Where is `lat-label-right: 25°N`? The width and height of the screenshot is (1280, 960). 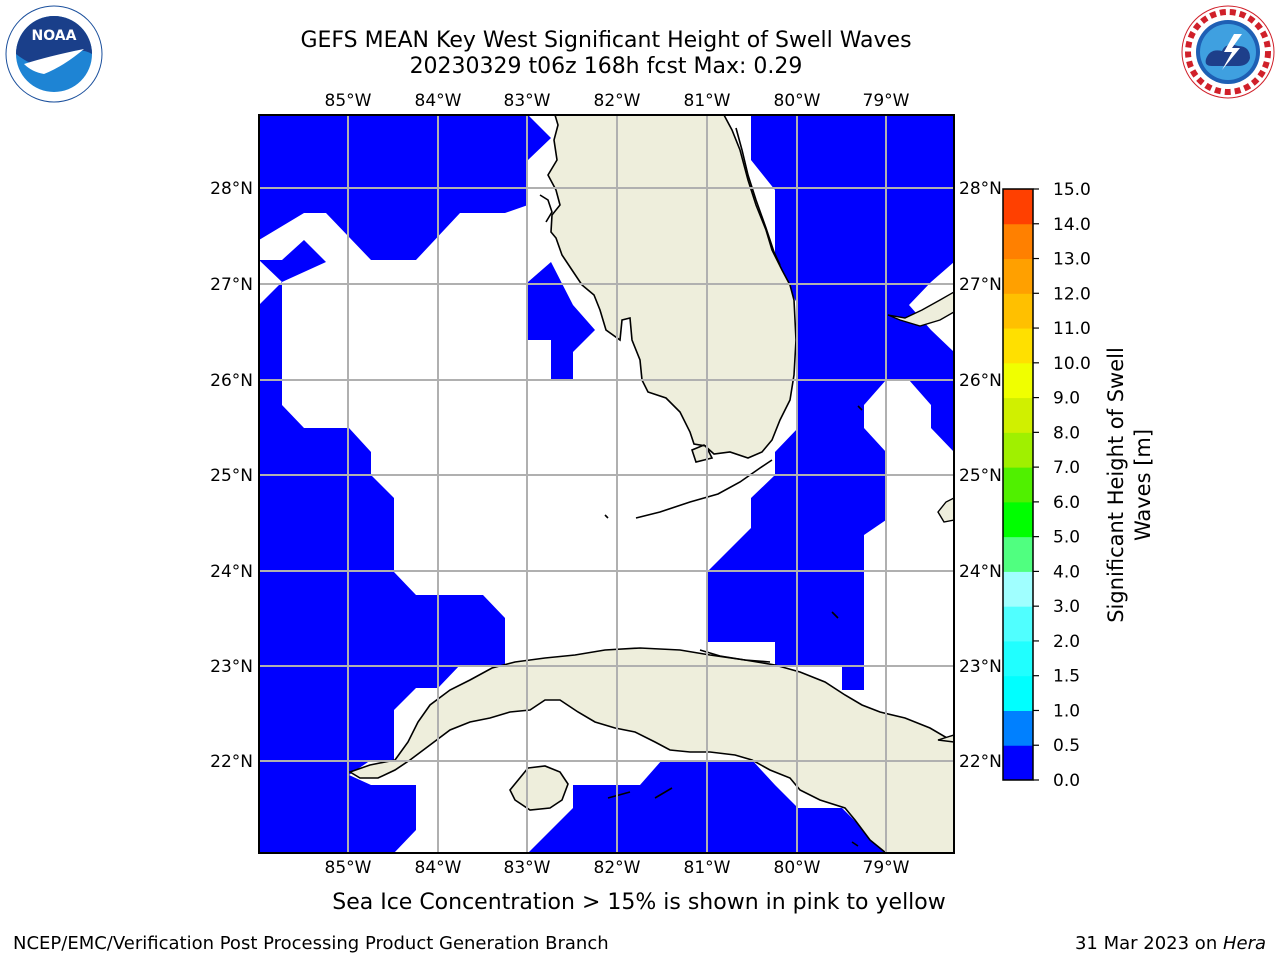
lat-label-right: 25°N is located at coordinates (980, 476).